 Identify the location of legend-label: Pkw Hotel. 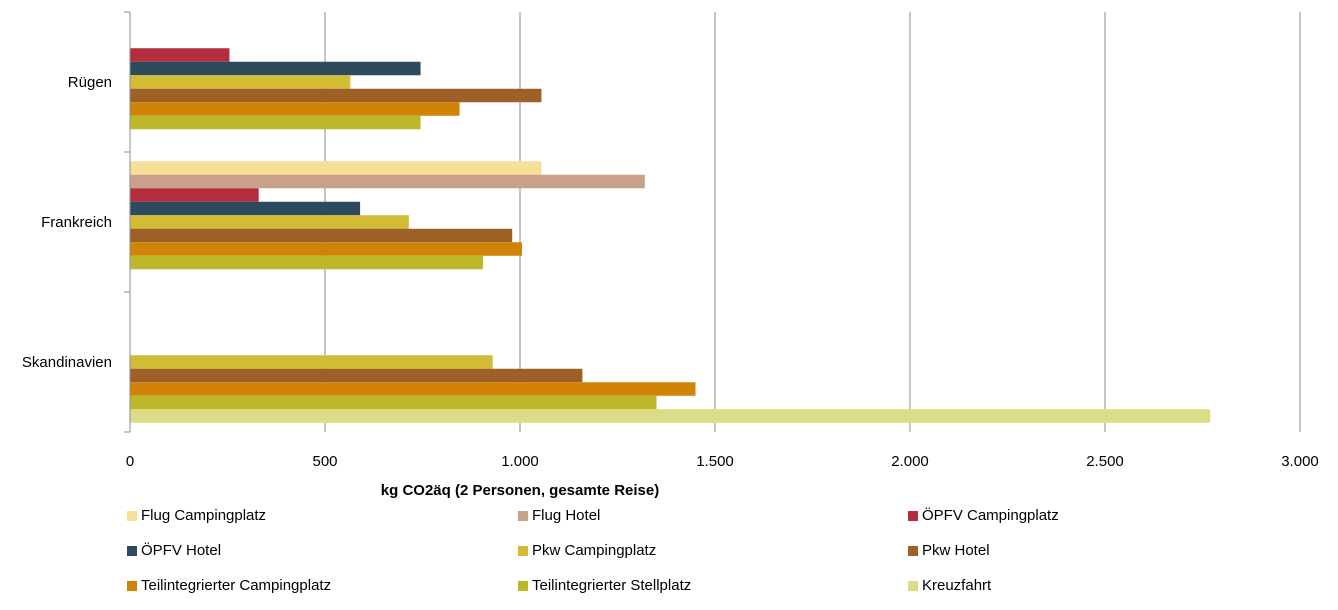
(956, 550).